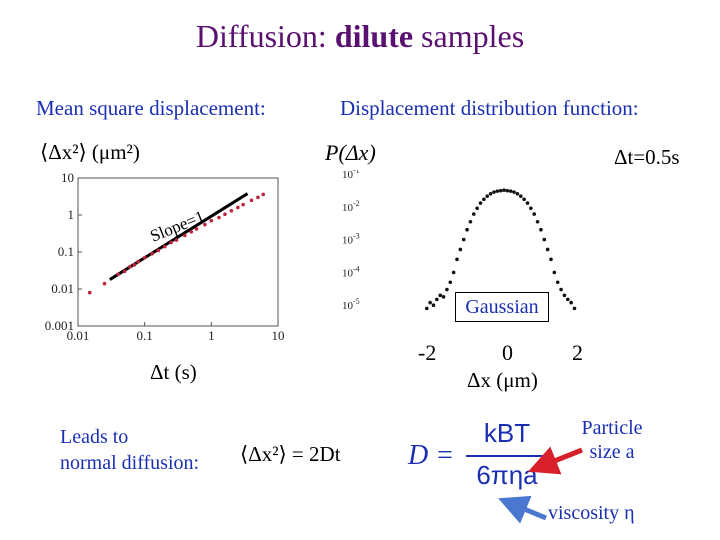  Describe the element at coordinates (612, 452) in the screenshot. I see `particle-line-2: size a` at that location.